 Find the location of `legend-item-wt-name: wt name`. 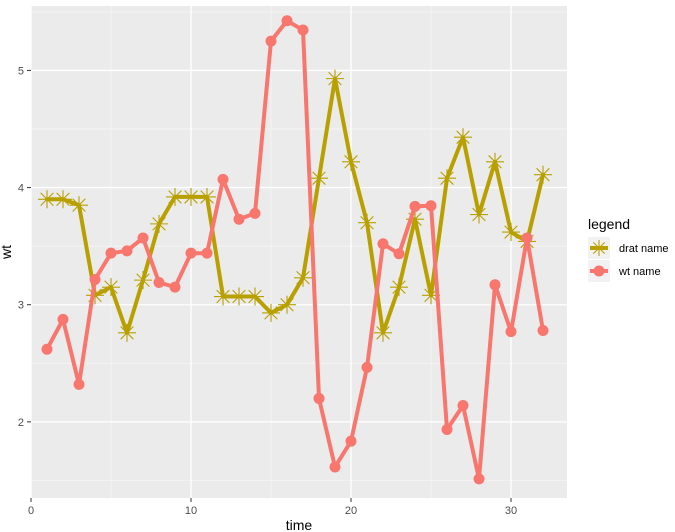

legend-item-wt-name: wt name is located at coordinates (624, 271).